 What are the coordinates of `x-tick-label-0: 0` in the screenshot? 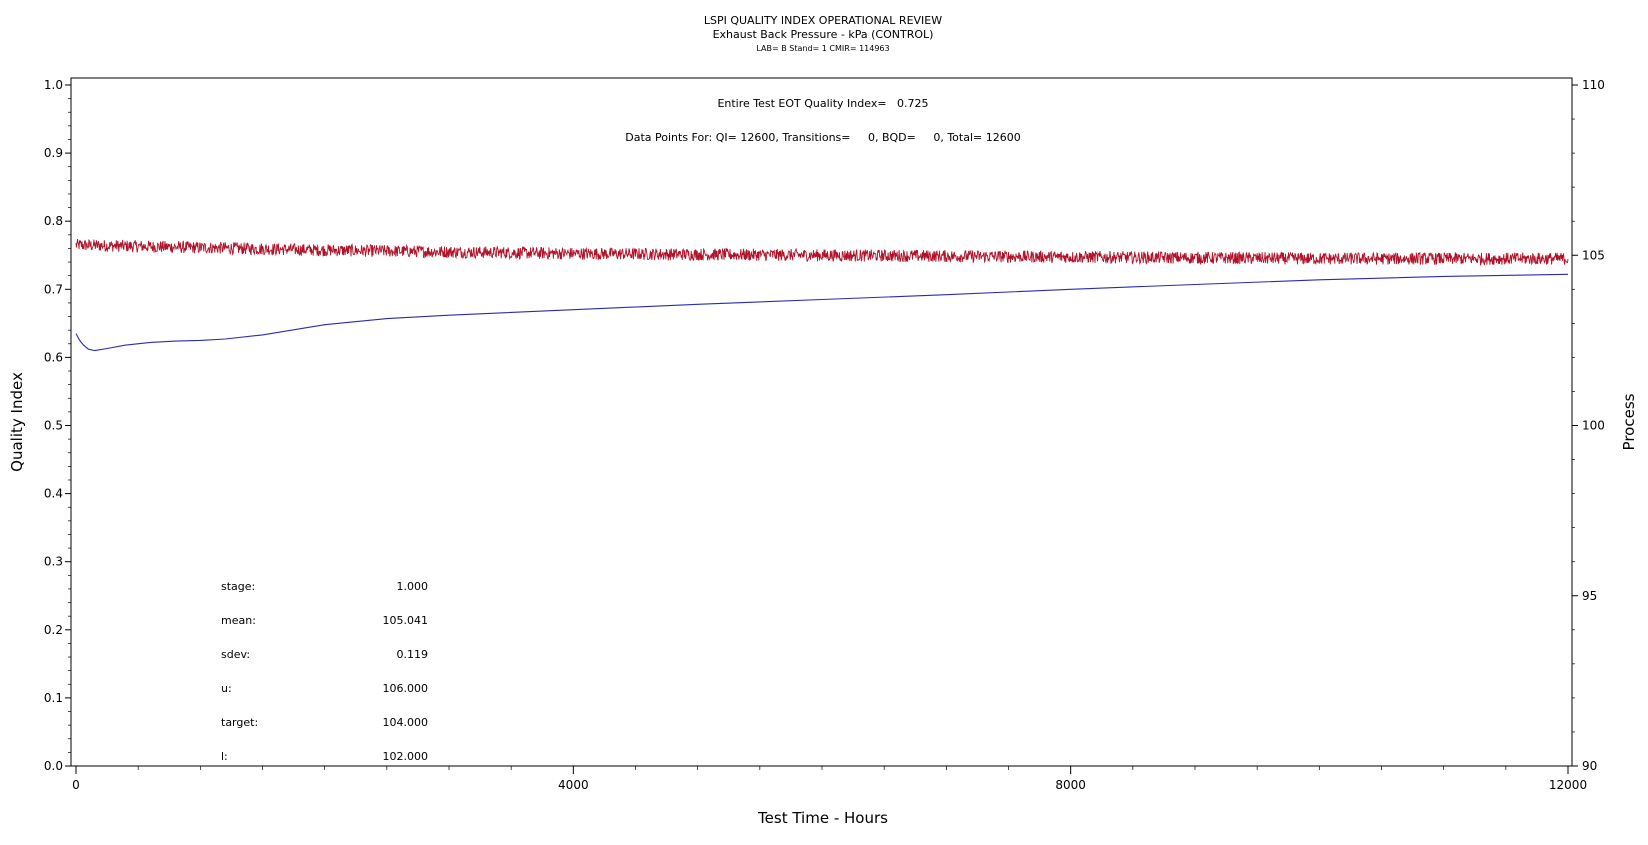 It's located at (76, 785).